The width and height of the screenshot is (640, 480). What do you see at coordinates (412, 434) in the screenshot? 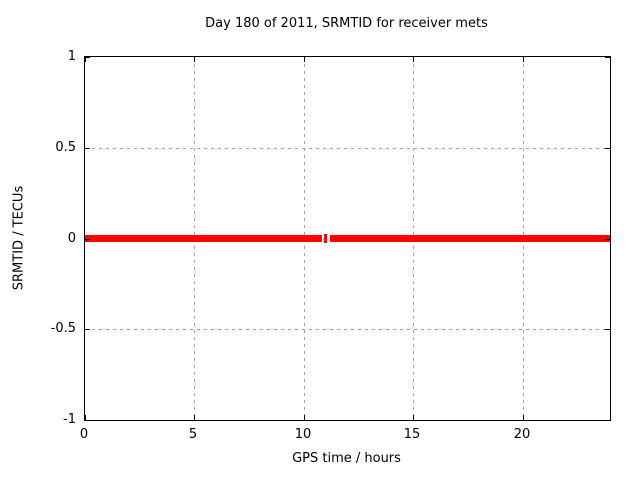
I see `x-tick-label: 15` at bounding box center [412, 434].